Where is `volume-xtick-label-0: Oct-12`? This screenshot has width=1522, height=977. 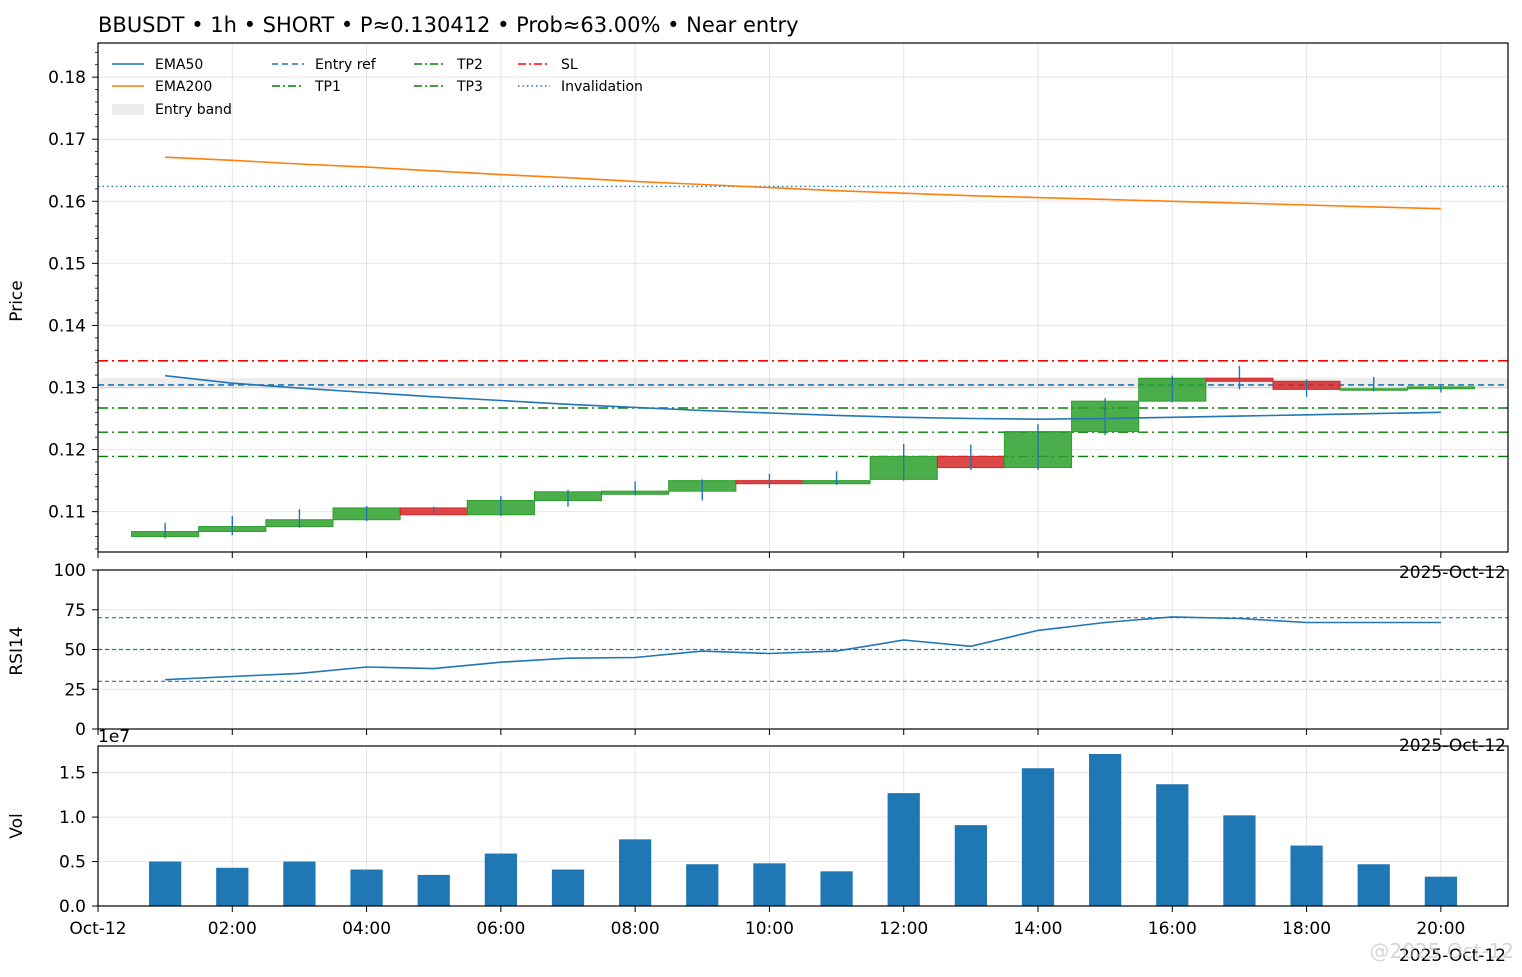
volume-xtick-label-0: Oct-12 is located at coordinates (97, 929).